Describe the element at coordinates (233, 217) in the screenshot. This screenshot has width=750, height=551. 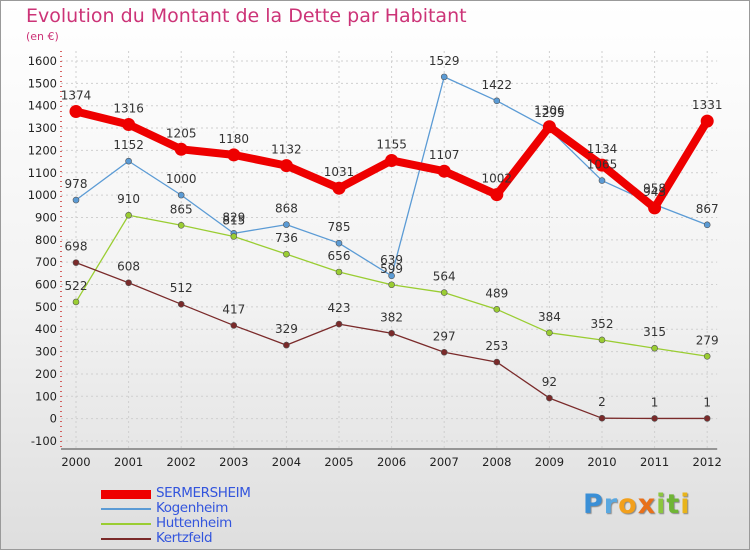
I see `data-label: 829` at that location.